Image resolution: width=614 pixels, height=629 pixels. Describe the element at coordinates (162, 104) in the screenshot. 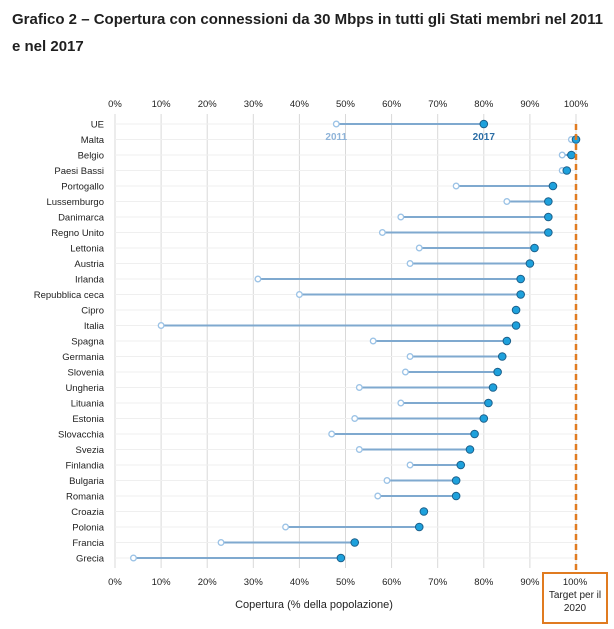

I see `x-tick-label-top: 10%` at that location.